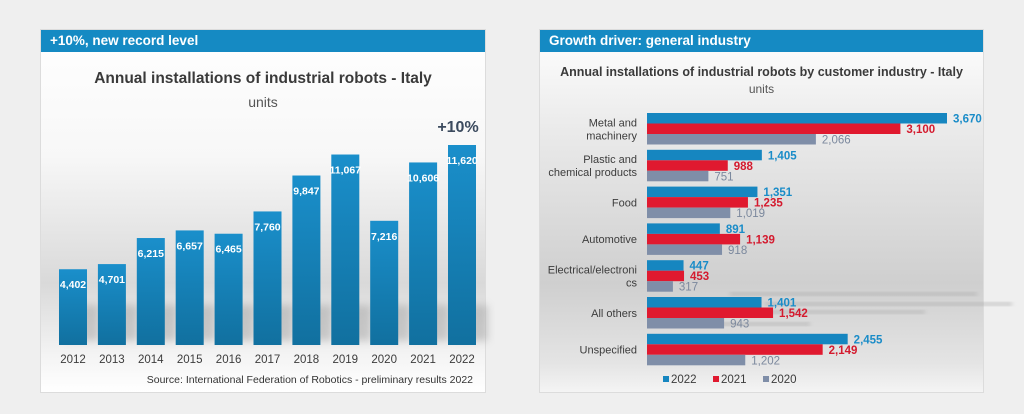 This screenshot has width=1024, height=414. What do you see at coordinates (761, 41) in the screenshot?
I see `right-panel-header: Growth driver: general industry` at bounding box center [761, 41].